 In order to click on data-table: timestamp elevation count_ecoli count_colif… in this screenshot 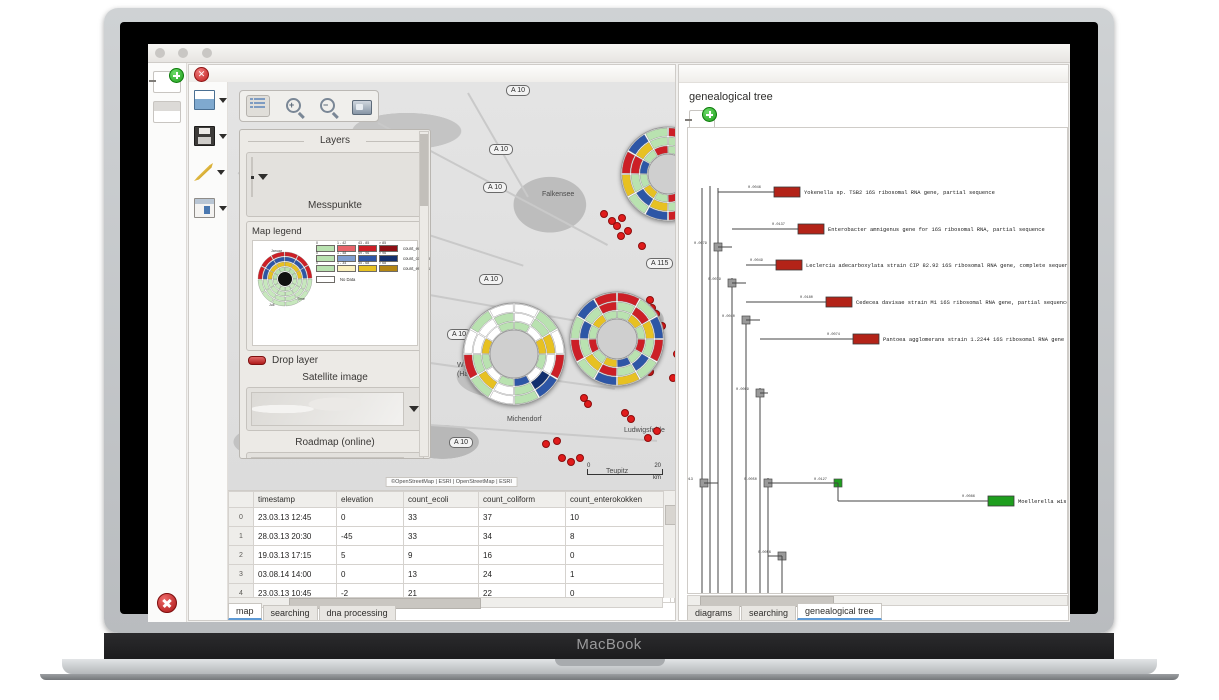, I will do `click(451, 546)`.